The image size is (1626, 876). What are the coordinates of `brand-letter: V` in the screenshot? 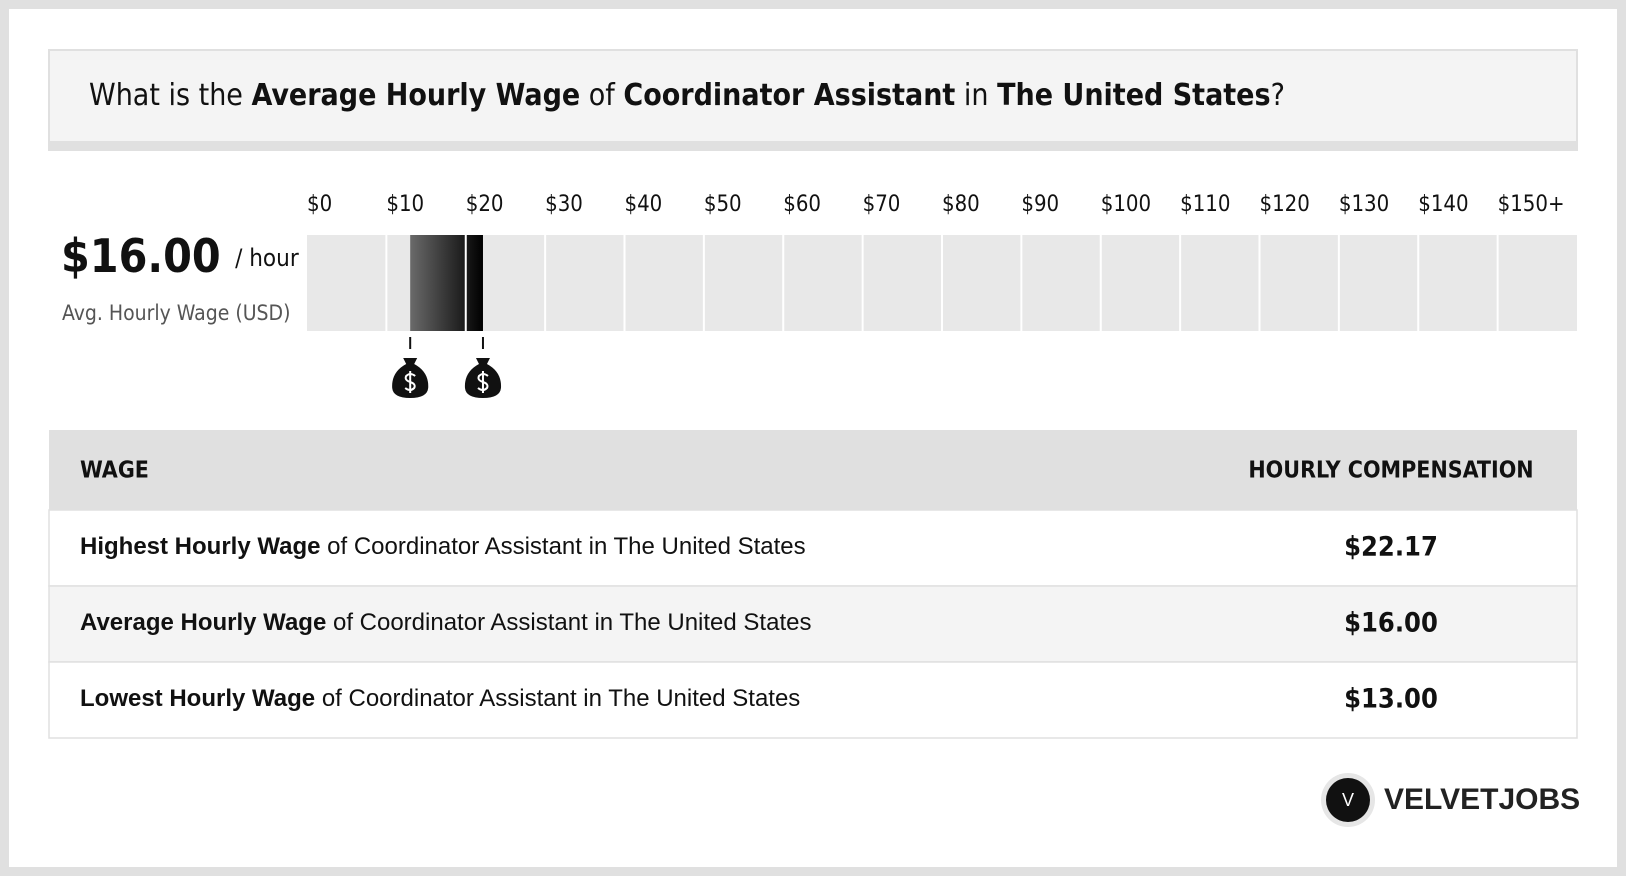 It's located at (1348, 800).